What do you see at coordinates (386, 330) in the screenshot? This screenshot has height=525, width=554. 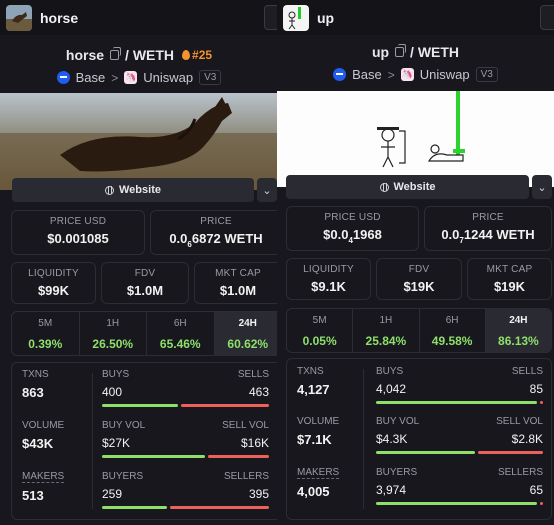 I see `tab-1h: 1H 25.84%` at bounding box center [386, 330].